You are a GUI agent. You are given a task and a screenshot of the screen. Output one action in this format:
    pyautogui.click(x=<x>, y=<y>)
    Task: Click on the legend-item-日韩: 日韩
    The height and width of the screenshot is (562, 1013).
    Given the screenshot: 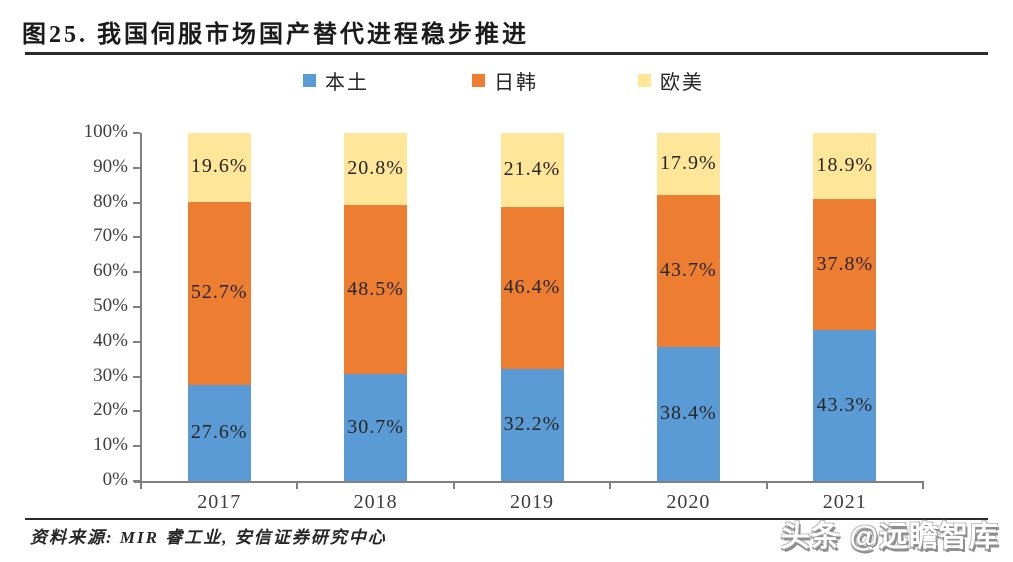 What is the action you would take?
    pyautogui.click(x=505, y=80)
    